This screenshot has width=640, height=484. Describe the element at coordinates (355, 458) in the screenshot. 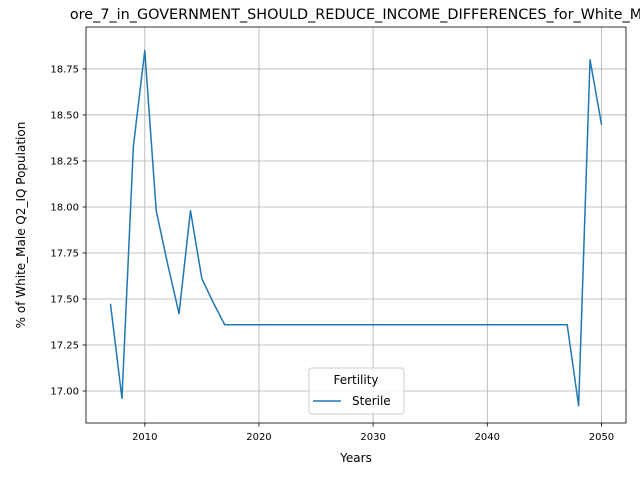

I see `x-axis-label: Years` at that location.